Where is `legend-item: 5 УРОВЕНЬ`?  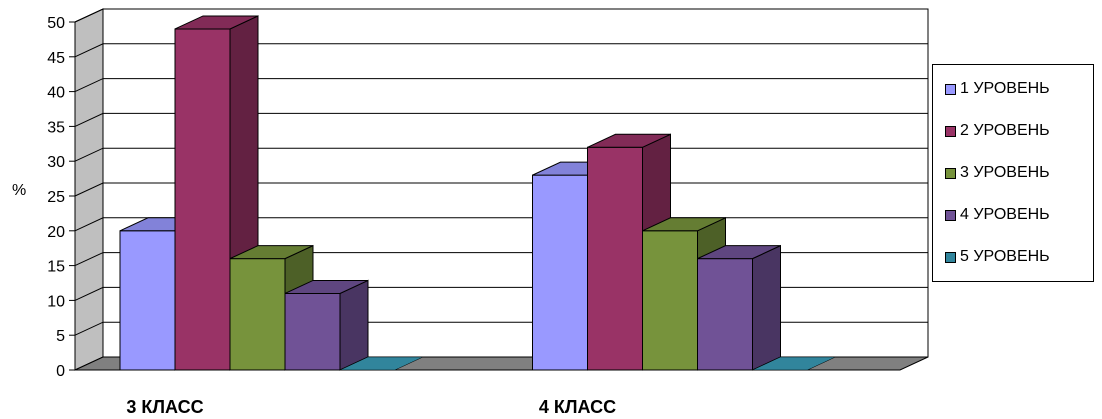 legend-item: 5 УРОВЕНЬ is located at coordinates (997, 257).